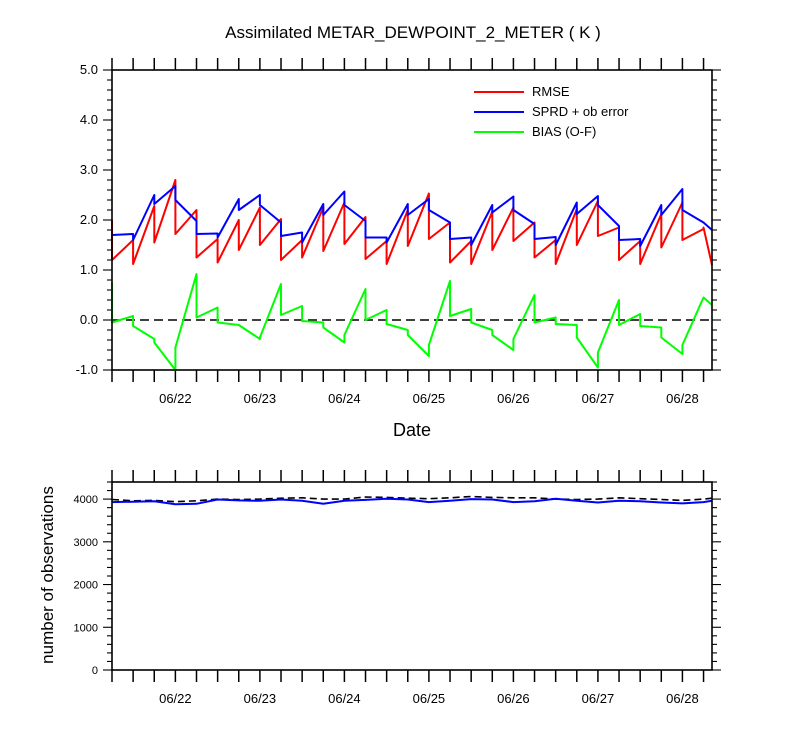  What do you see at coordinates (47, 575) in the screenshot?
I see `y-axis-label: number of observations` at bounding box center [47, 575].